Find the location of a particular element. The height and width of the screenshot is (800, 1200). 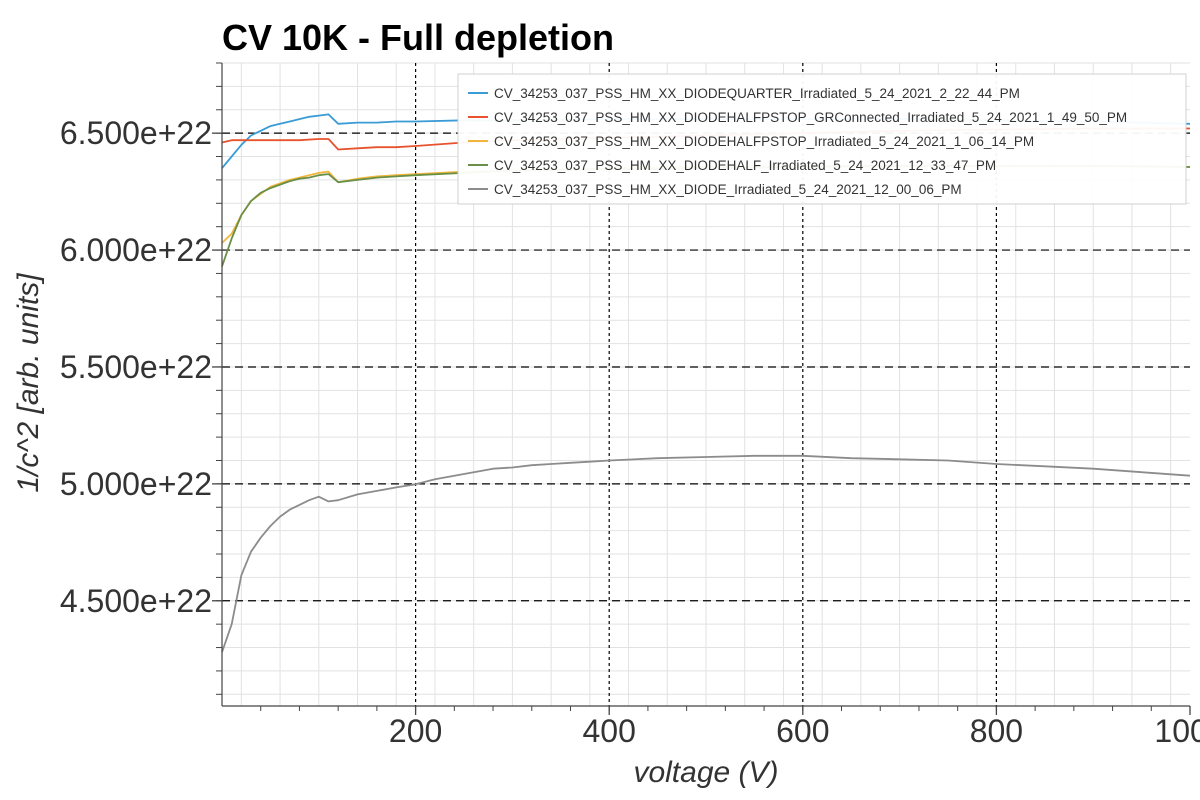

legend-box is located at coordinates (822, 139).